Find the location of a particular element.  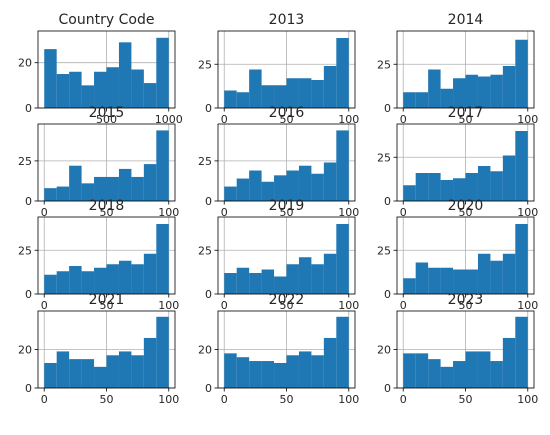

hist-2022-panel: 0 50 100 0 20 2022 is located at coordinates (278, 349).